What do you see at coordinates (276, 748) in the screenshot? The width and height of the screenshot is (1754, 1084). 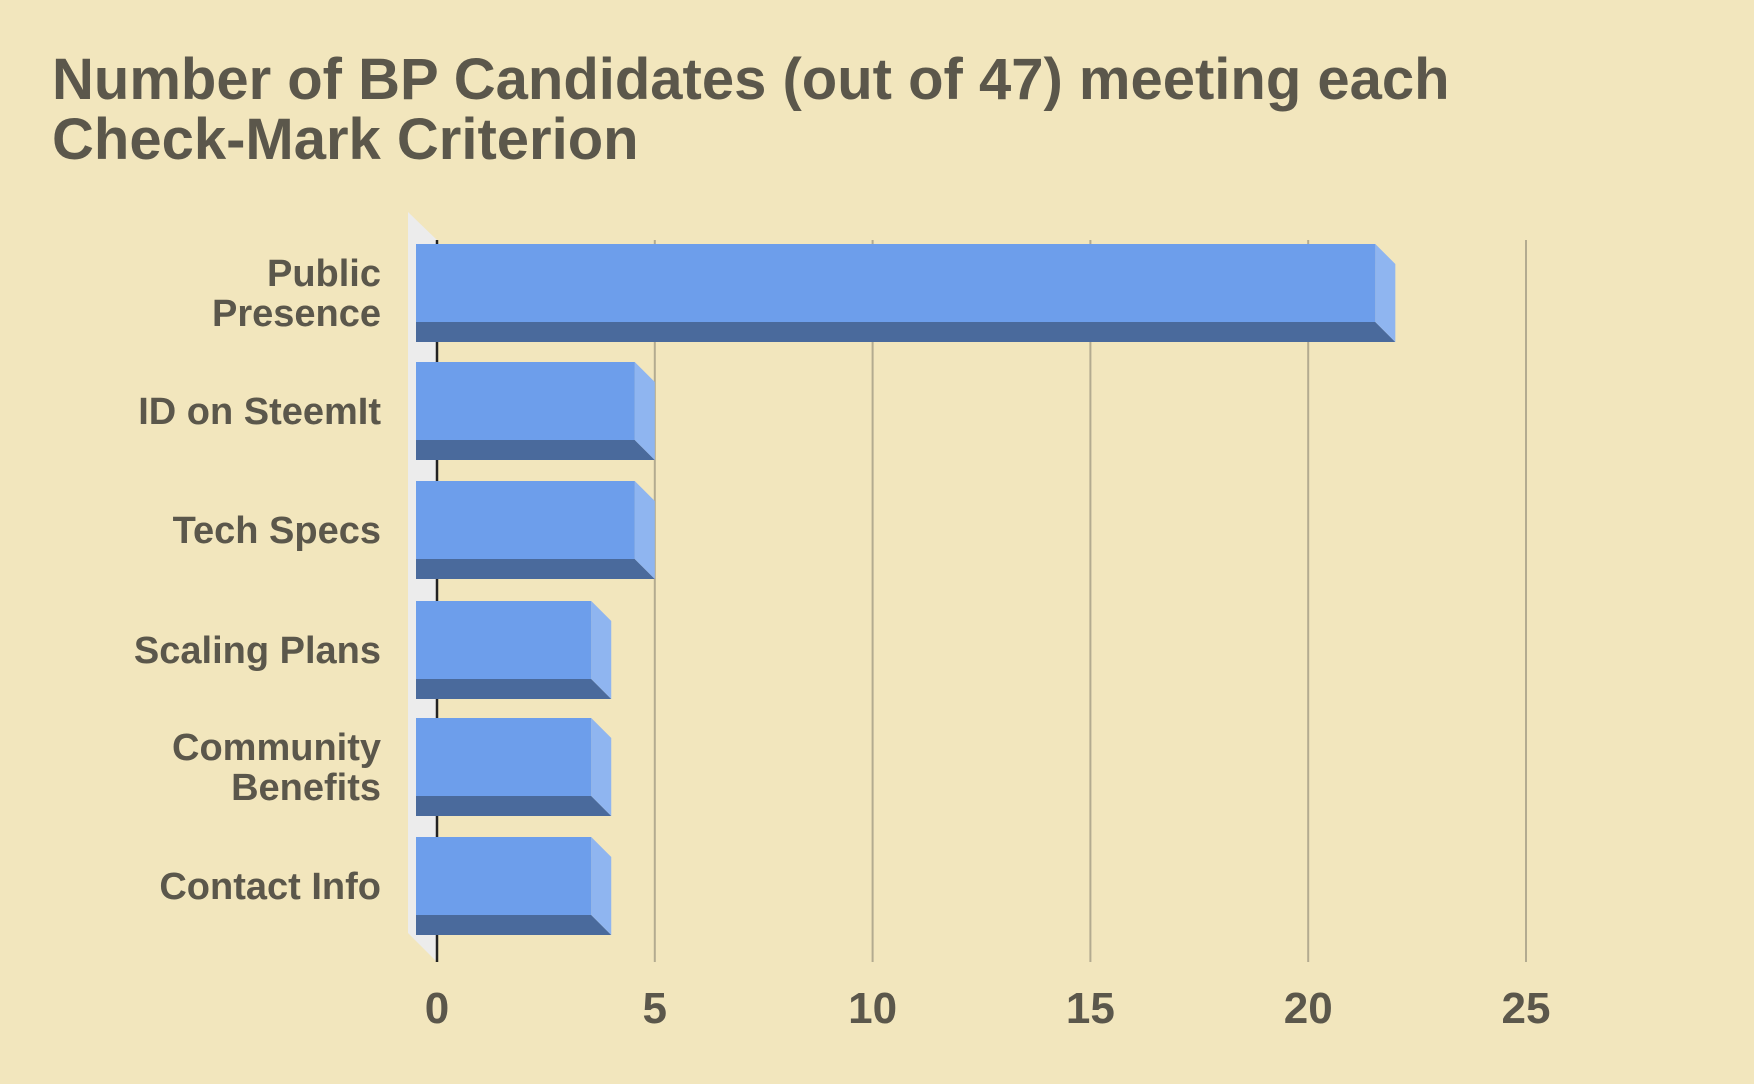 I see `category-label-line: Community` at bounding box center [276, 748].